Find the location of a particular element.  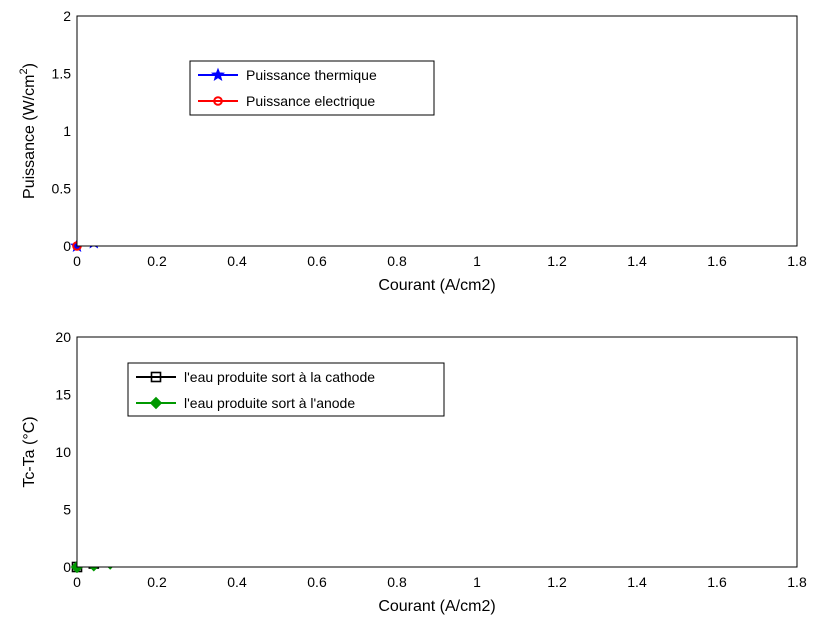

legend-label: Puissance electrique is located at coordinates (310, 101).